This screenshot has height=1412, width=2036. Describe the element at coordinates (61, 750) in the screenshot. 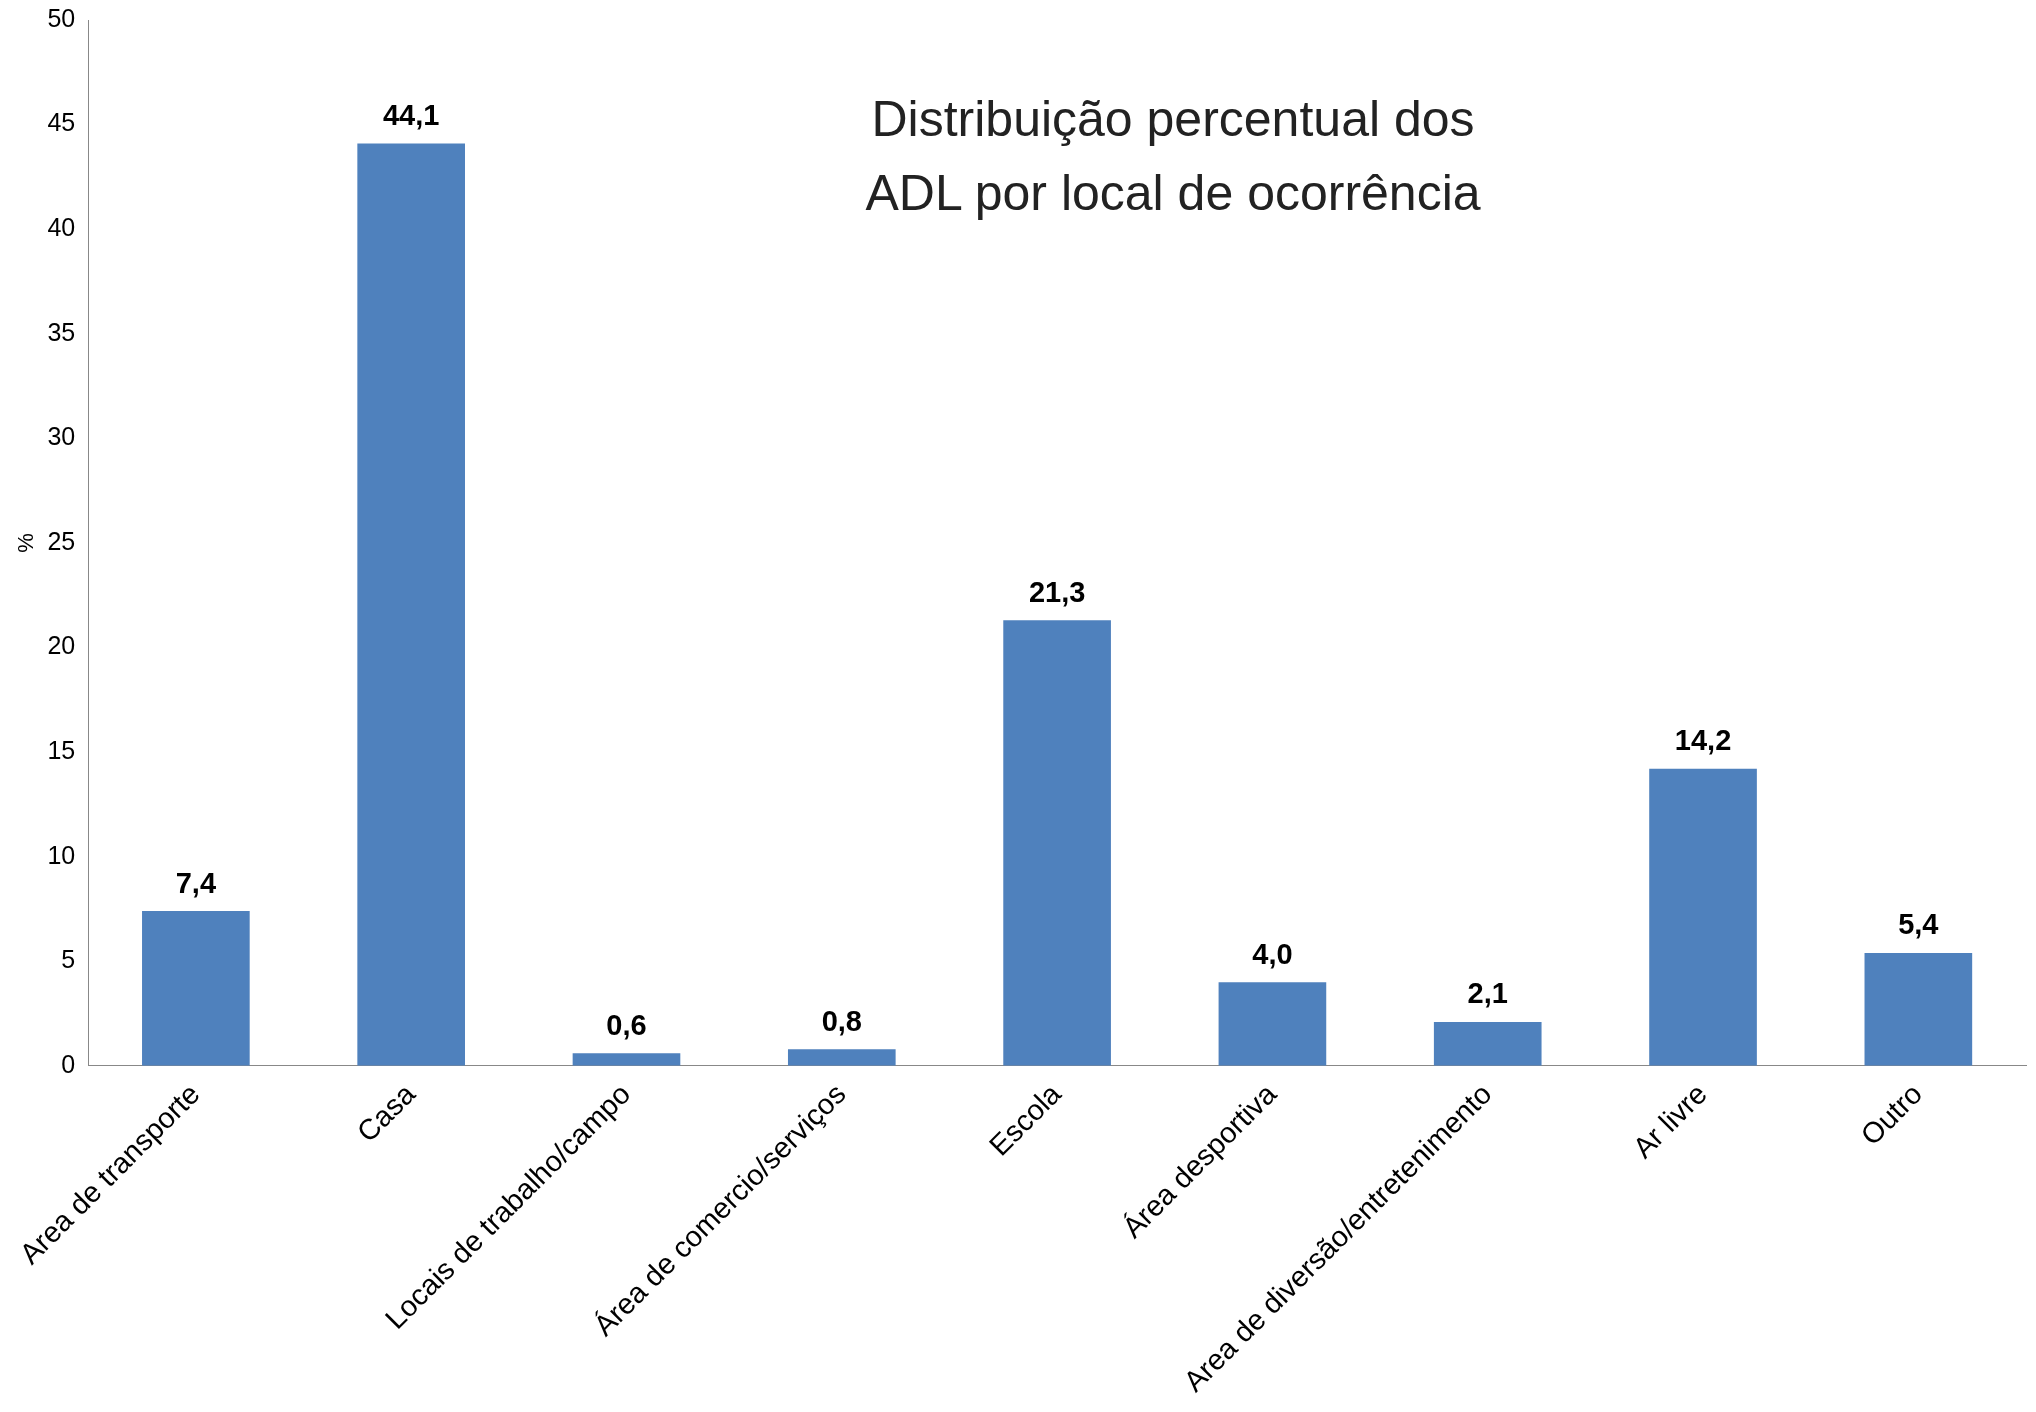

I see `y-tick-label: 15` at that location.